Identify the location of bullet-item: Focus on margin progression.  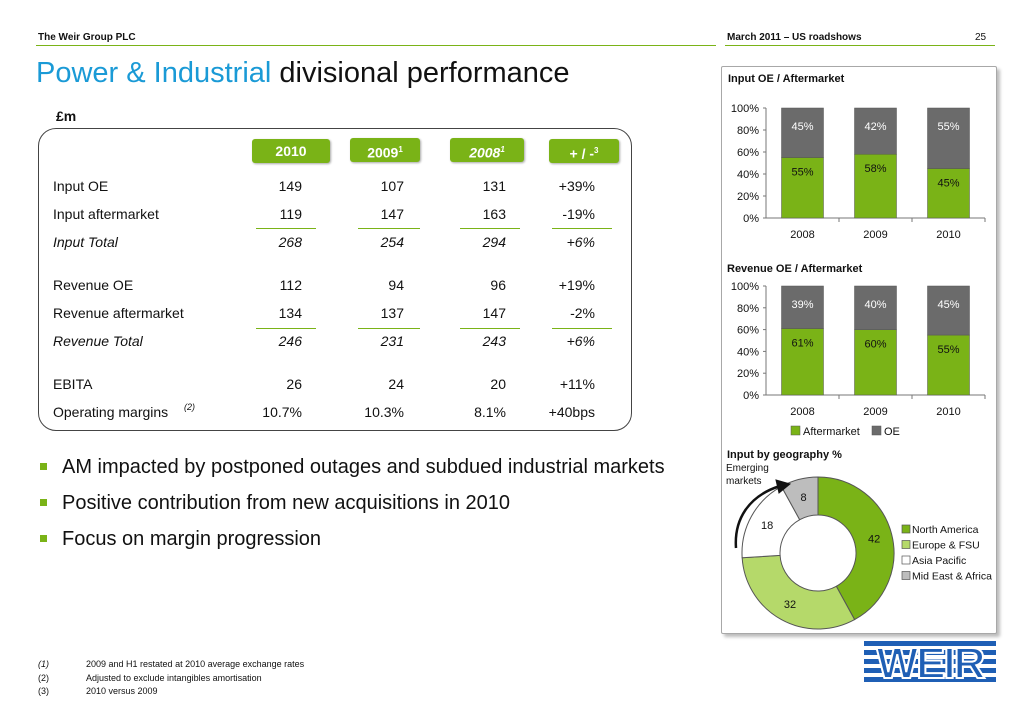
(375, 539).